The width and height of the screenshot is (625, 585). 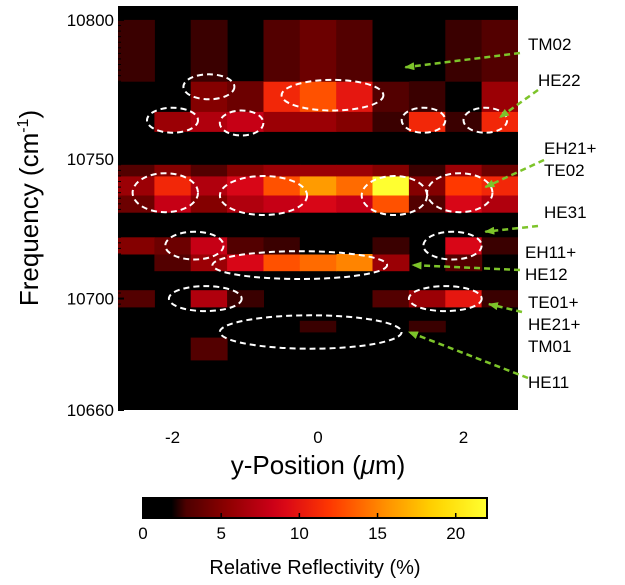 I want to click on x-tick-label: 2, so click(x=463, y=437).